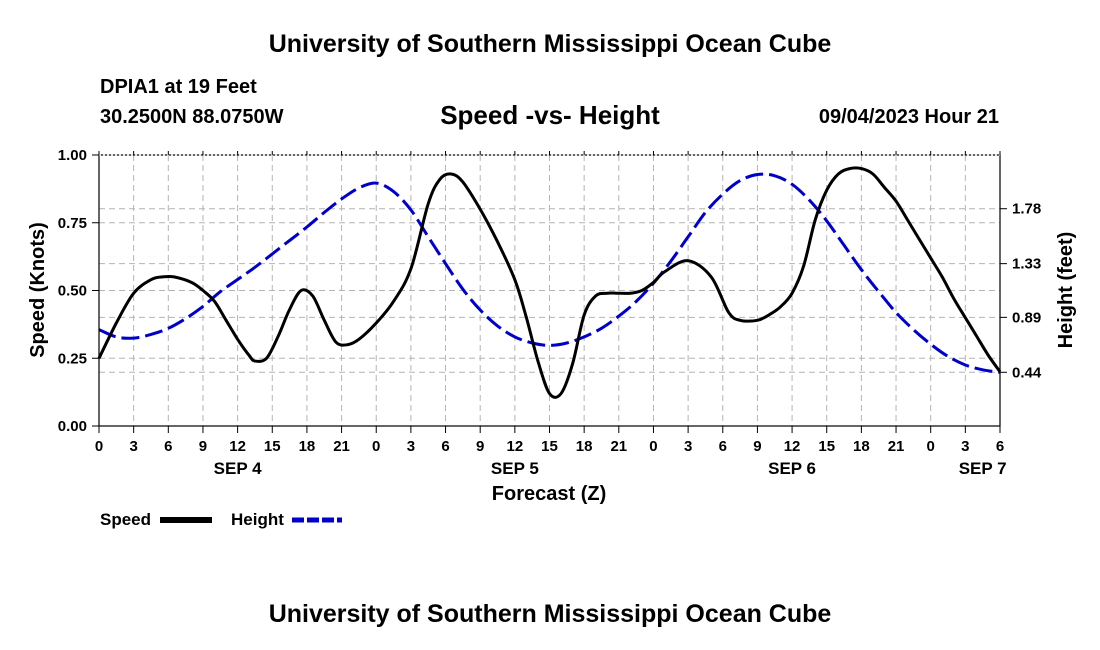 Image resolution: width=1100 pixels, height=650 pixels. Describe the element at coordinates (1026, 209) in the screenshot. I see `y2-tick-label: 1.78` at that location.